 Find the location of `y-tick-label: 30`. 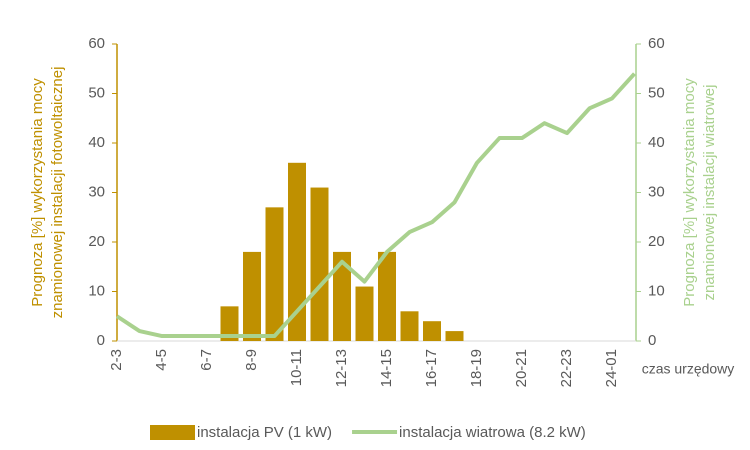

y-tick-label: 30 is located at coordinates (96, 191).